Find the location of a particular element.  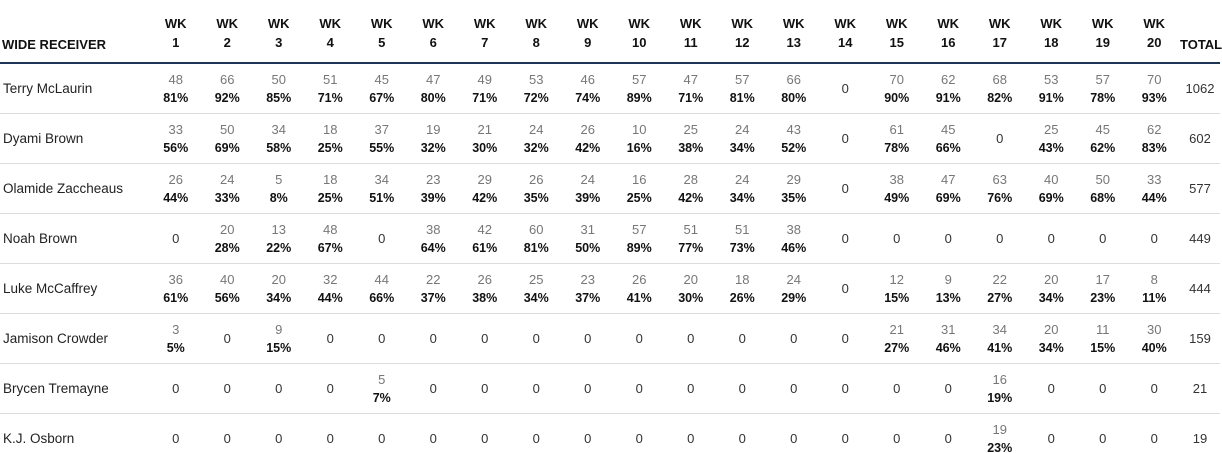

snap-count: 53 is located at coordinates (536, 79).